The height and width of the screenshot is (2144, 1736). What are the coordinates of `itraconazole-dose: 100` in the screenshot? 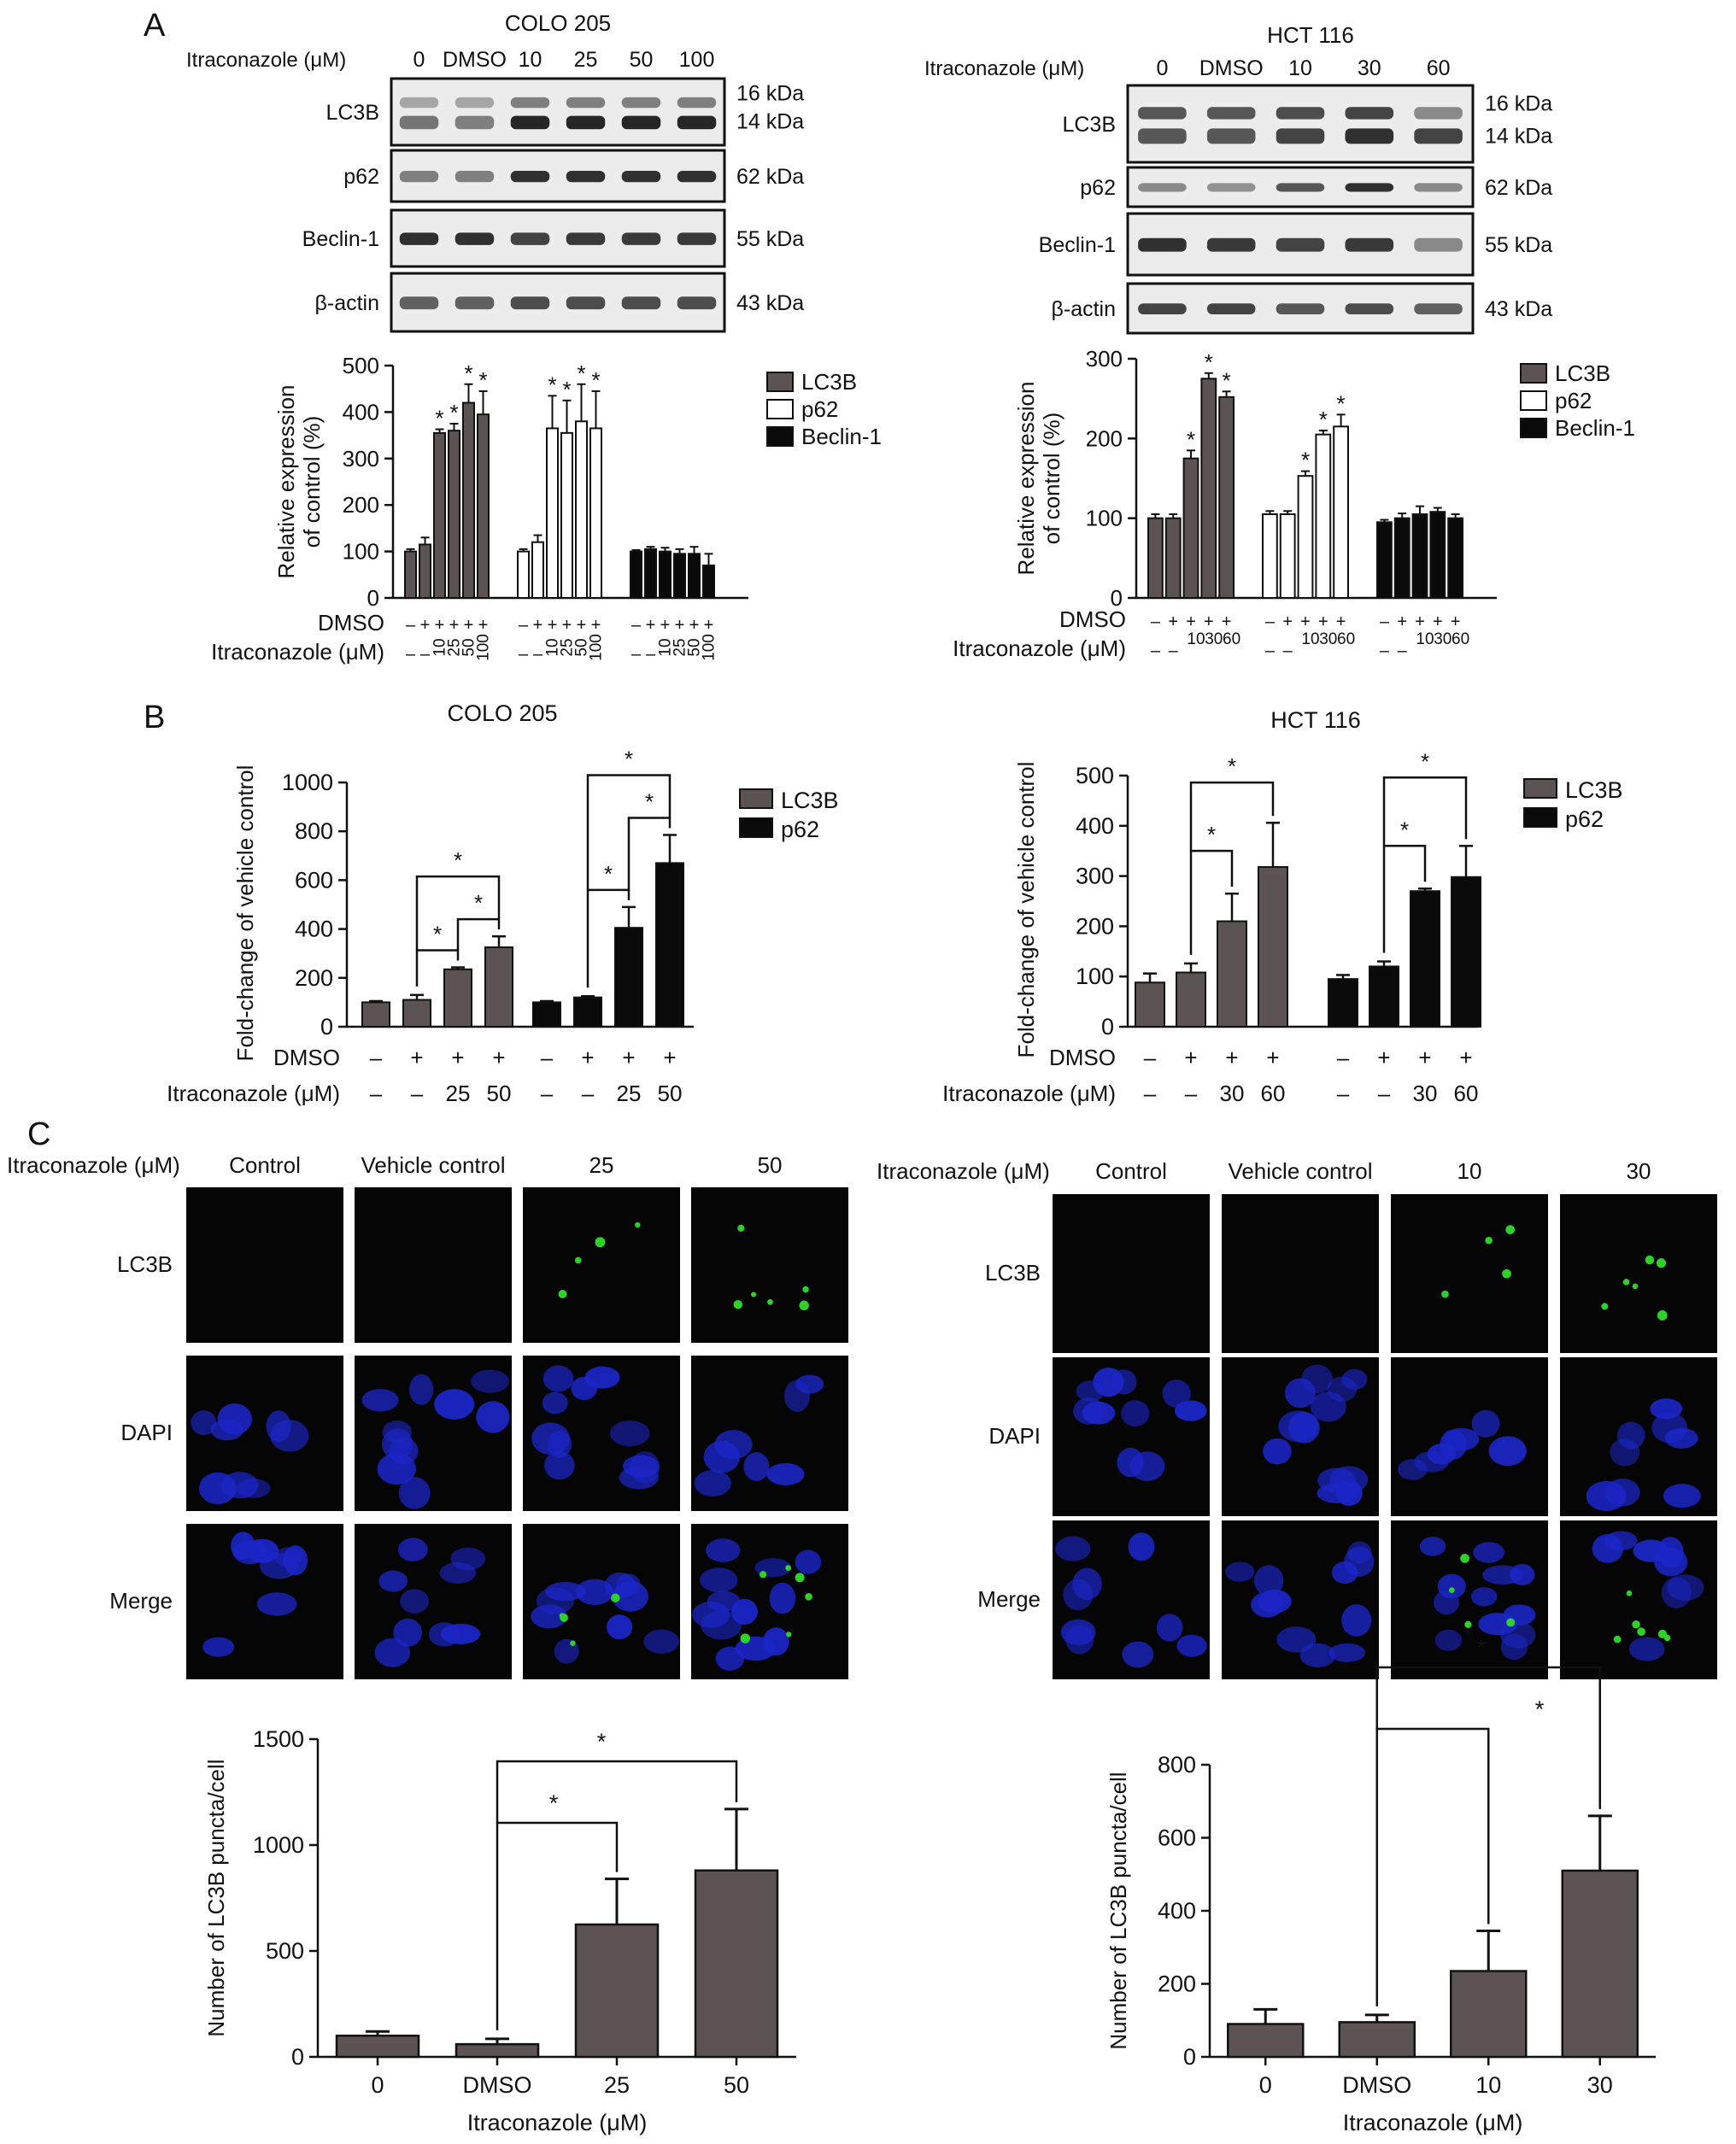 It's located at (710, 647).